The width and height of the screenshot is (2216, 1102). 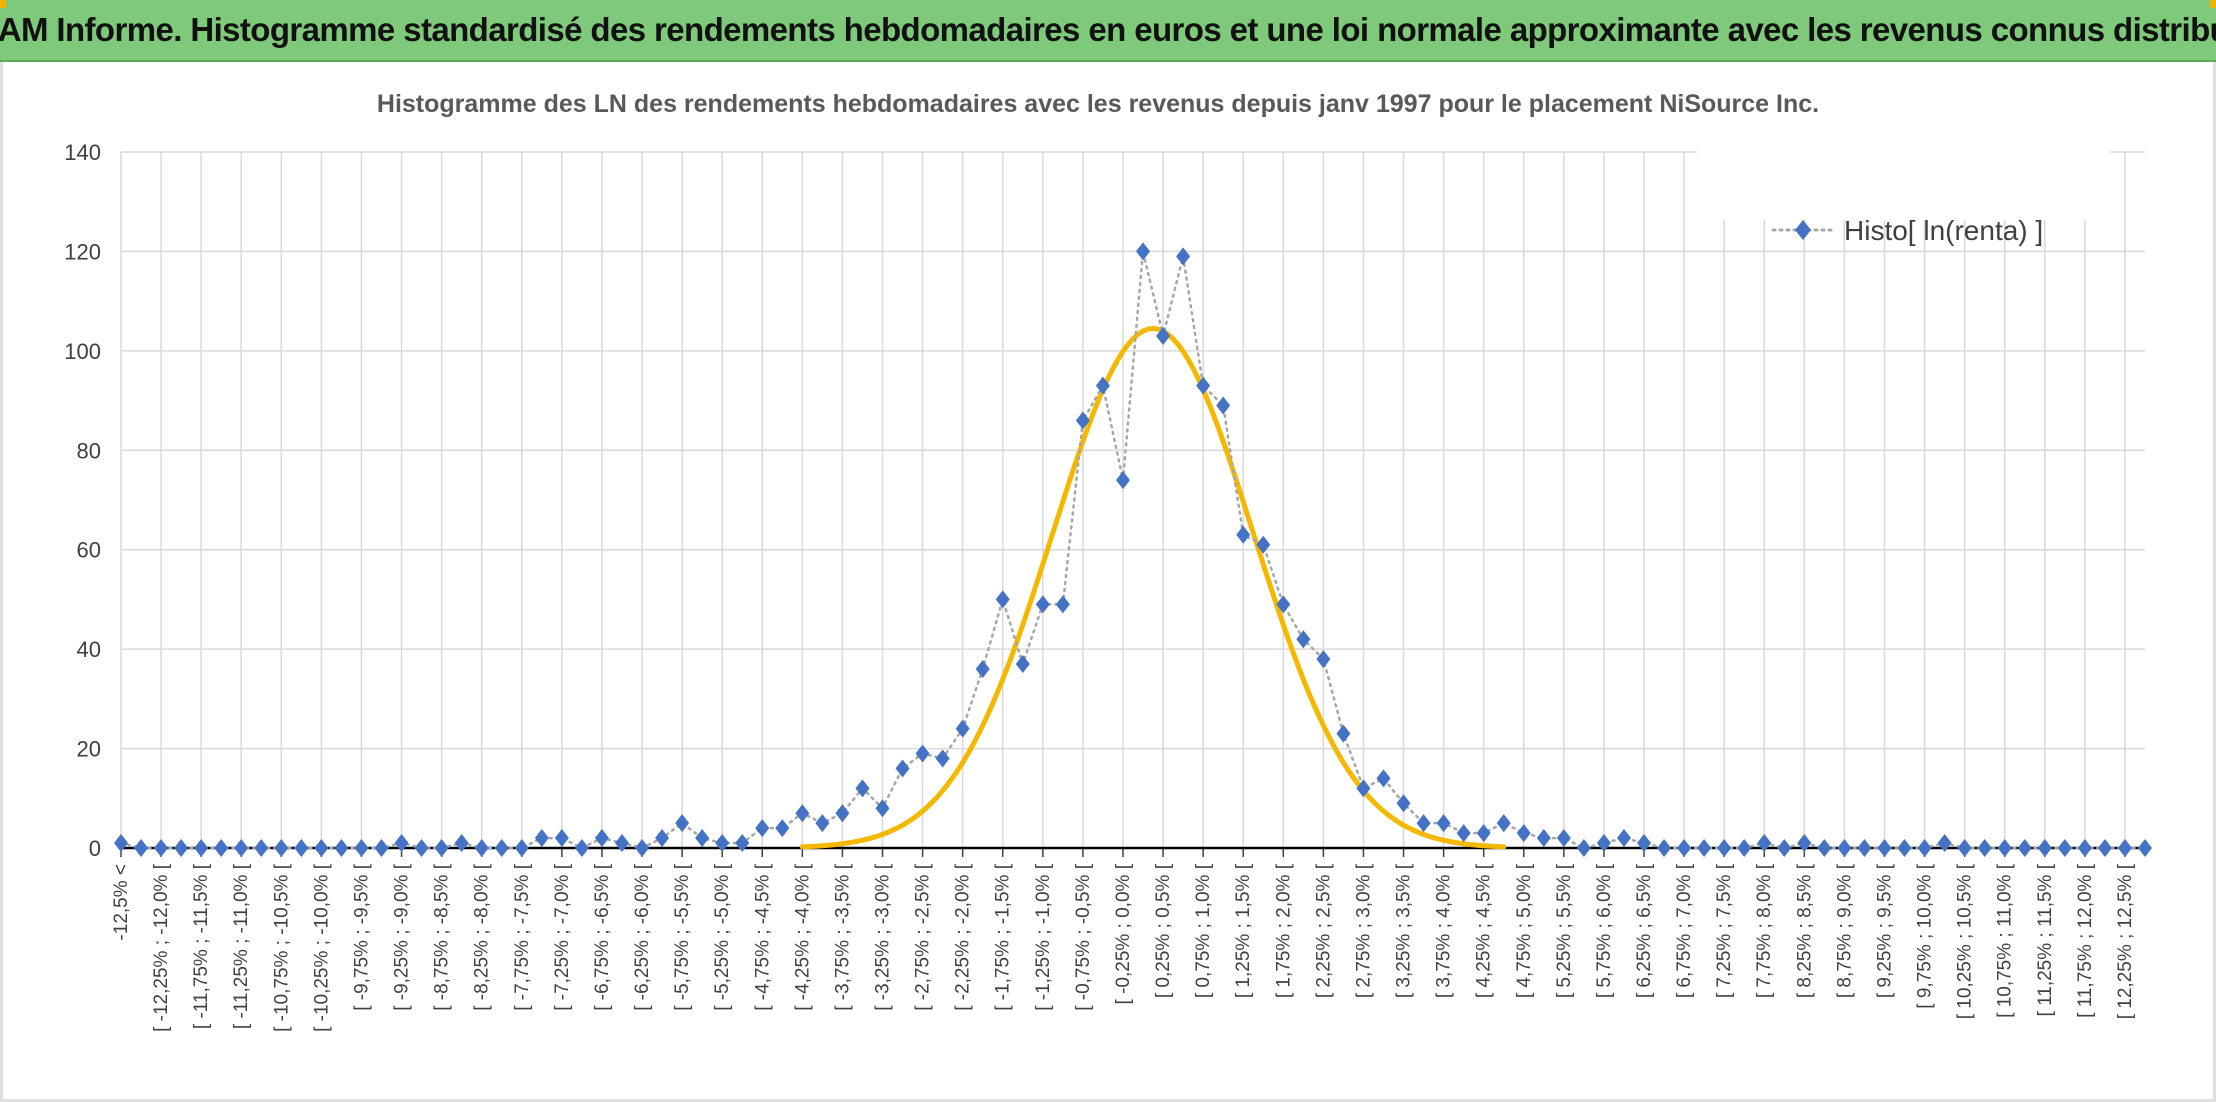 I want to click on y-tick-label: 40, so click(x=89, y=649).